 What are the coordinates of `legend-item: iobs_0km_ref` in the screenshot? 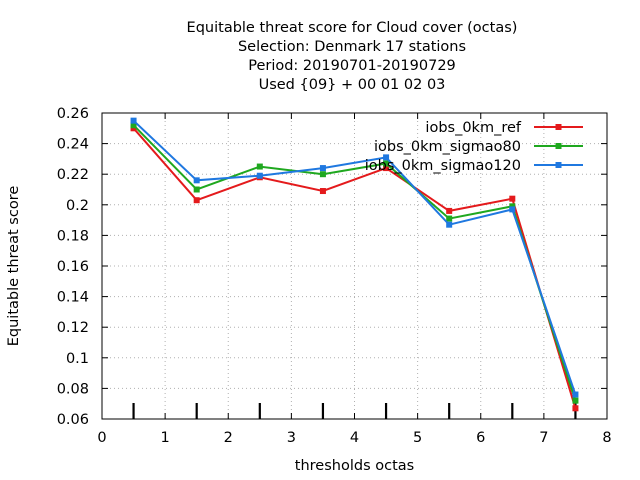 It's located at (504, 128).